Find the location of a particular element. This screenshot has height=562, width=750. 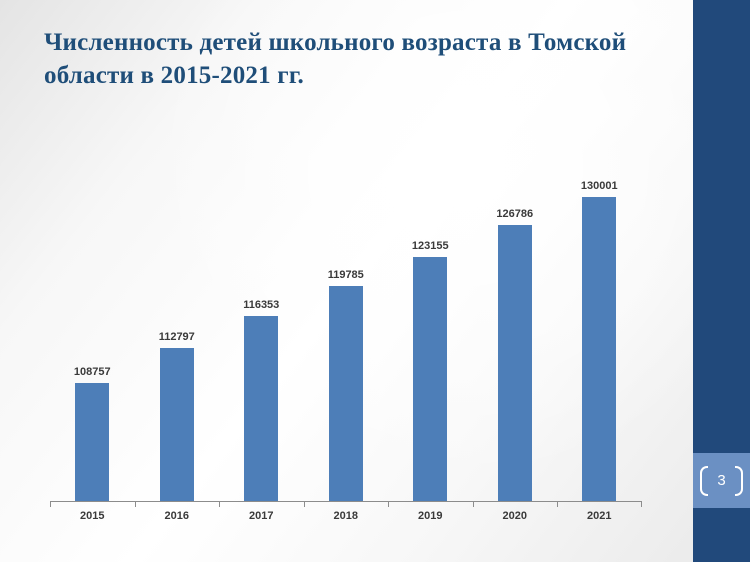

bar-value-label: 119785 is located at coordinates (345, 275).